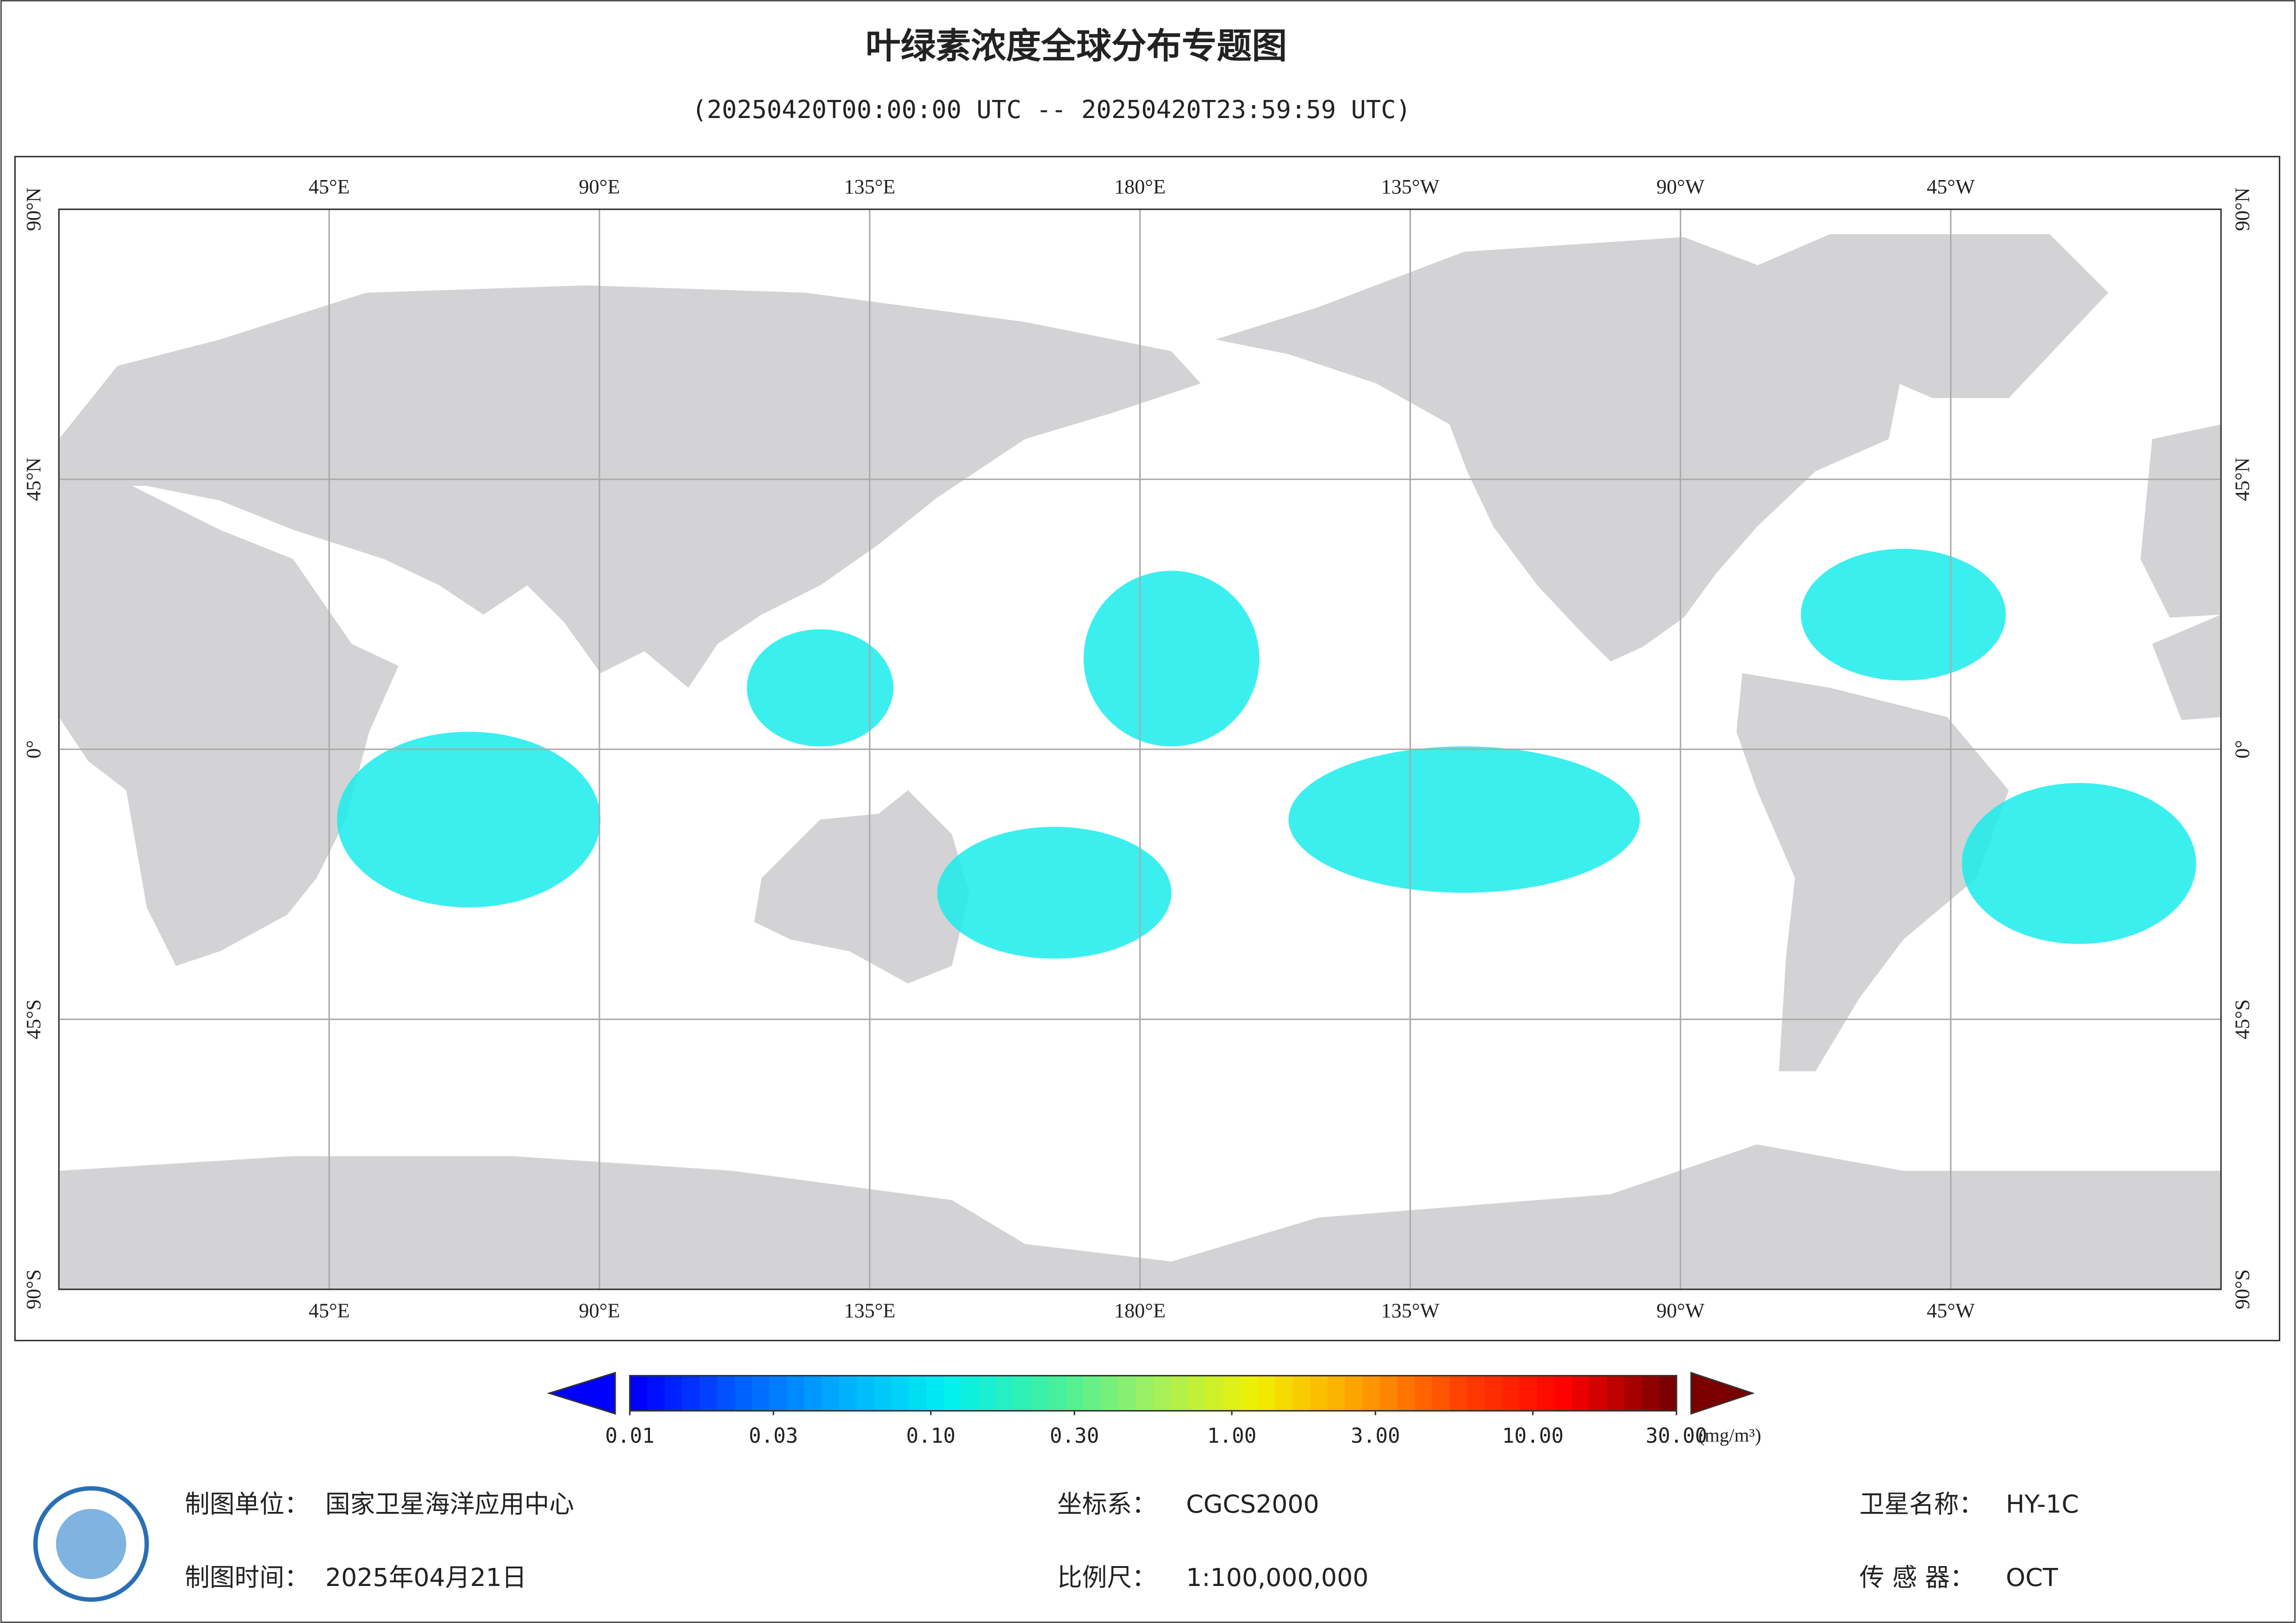 Image resolution: width=2296 pixels, height=1623 pixels. What do you see at coordinates (426, 1577) in the screenshot?
I see `footer-value: 2025年04月21日` at bounding box center [426, 1577].